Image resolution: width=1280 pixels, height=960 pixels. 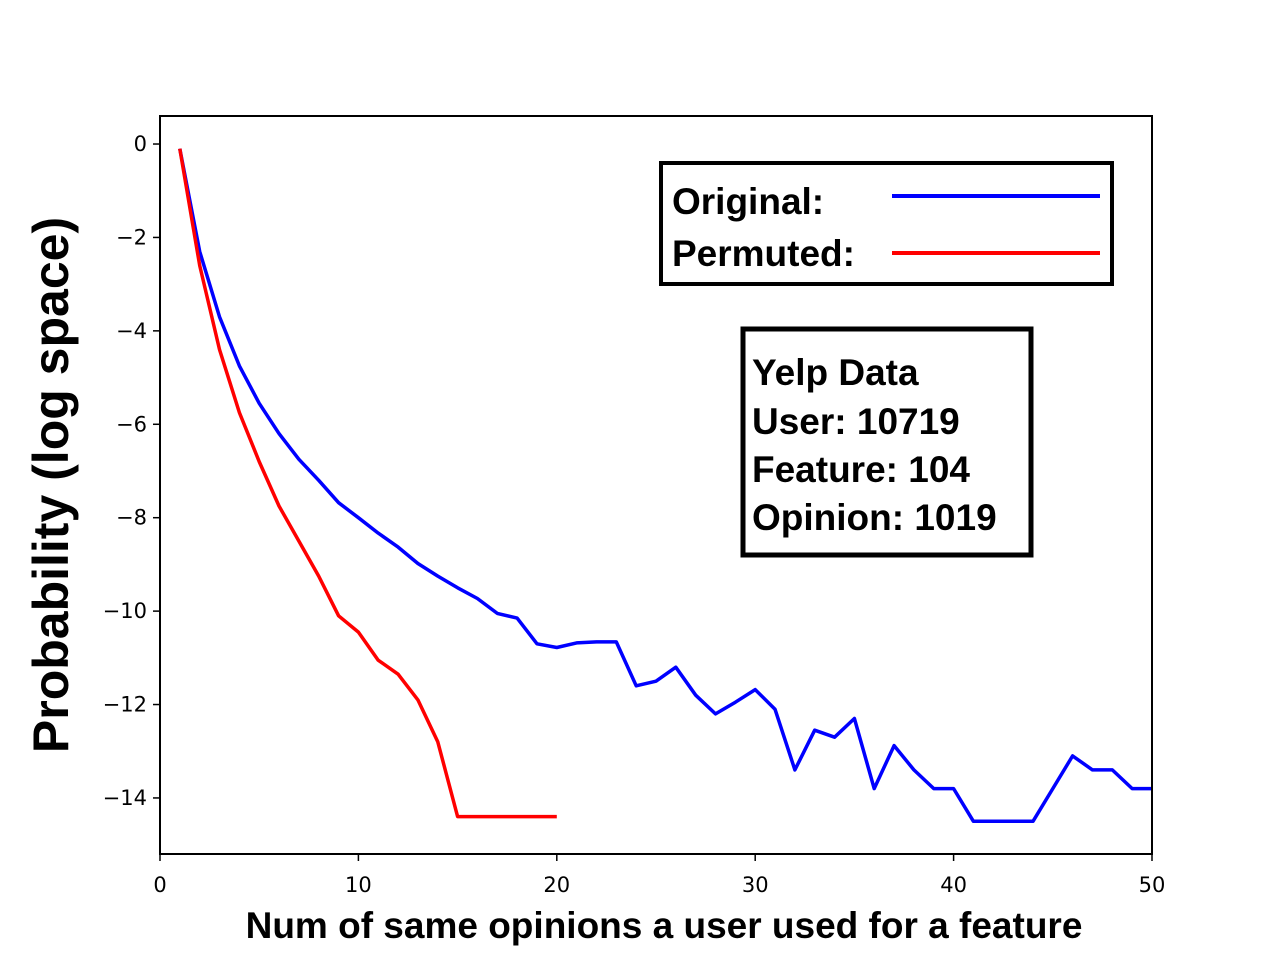 I want to click on y-axis-label: Probability (log space), so click(x=51, y=485).